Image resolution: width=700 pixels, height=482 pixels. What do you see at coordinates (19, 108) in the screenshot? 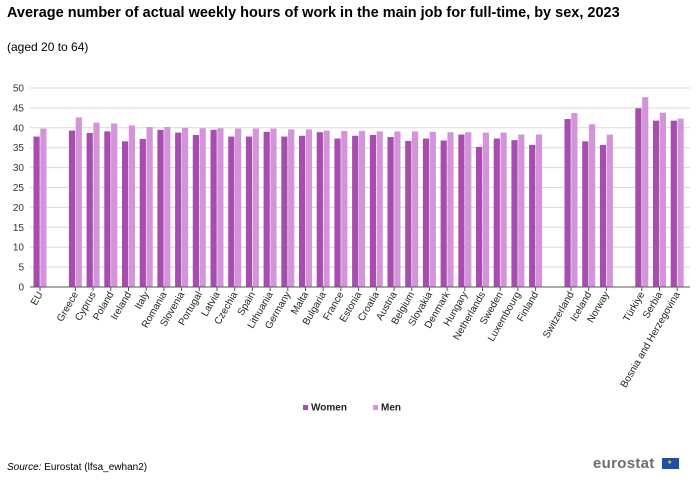
I see `y-tick-label: 45` at bounding box center [19, 108].